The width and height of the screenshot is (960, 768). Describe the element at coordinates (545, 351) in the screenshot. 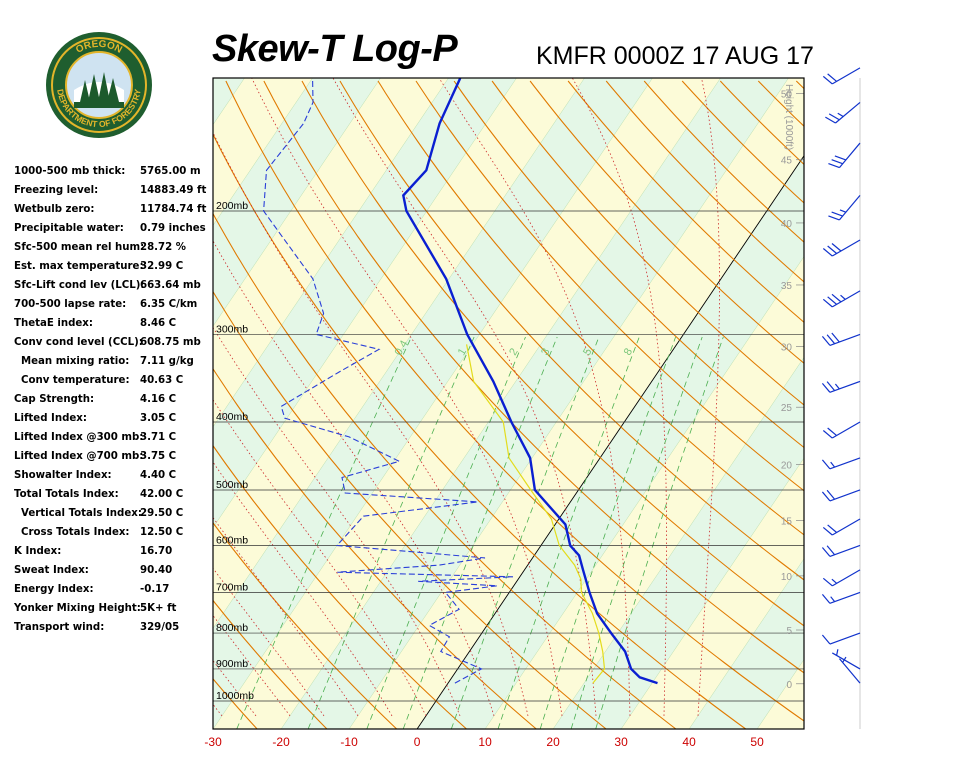

I see `mixing-ratio-label: 3` at that location.